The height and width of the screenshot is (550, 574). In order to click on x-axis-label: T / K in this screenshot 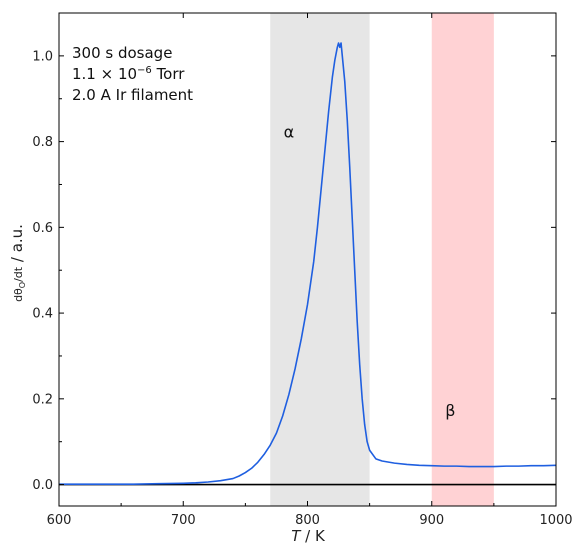, I will do `click(308, 536)`.